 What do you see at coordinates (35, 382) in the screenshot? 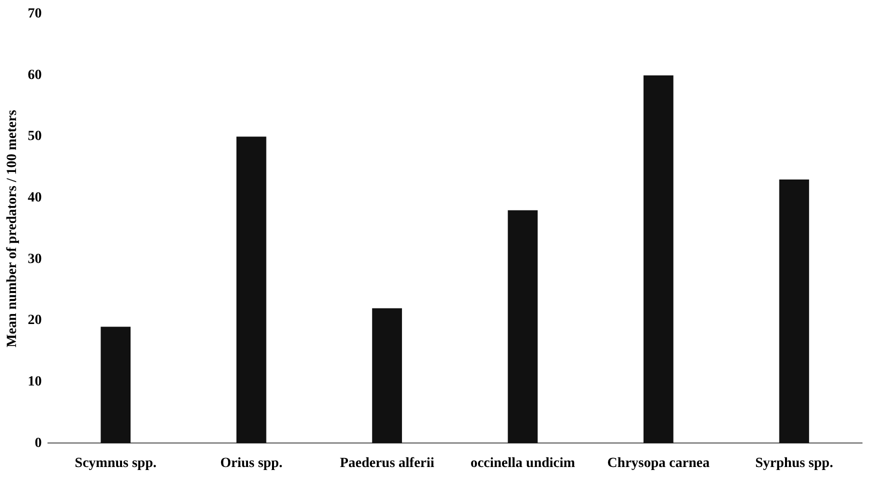
I see `y-tick-label: 10` at bounding box center [35, 382].